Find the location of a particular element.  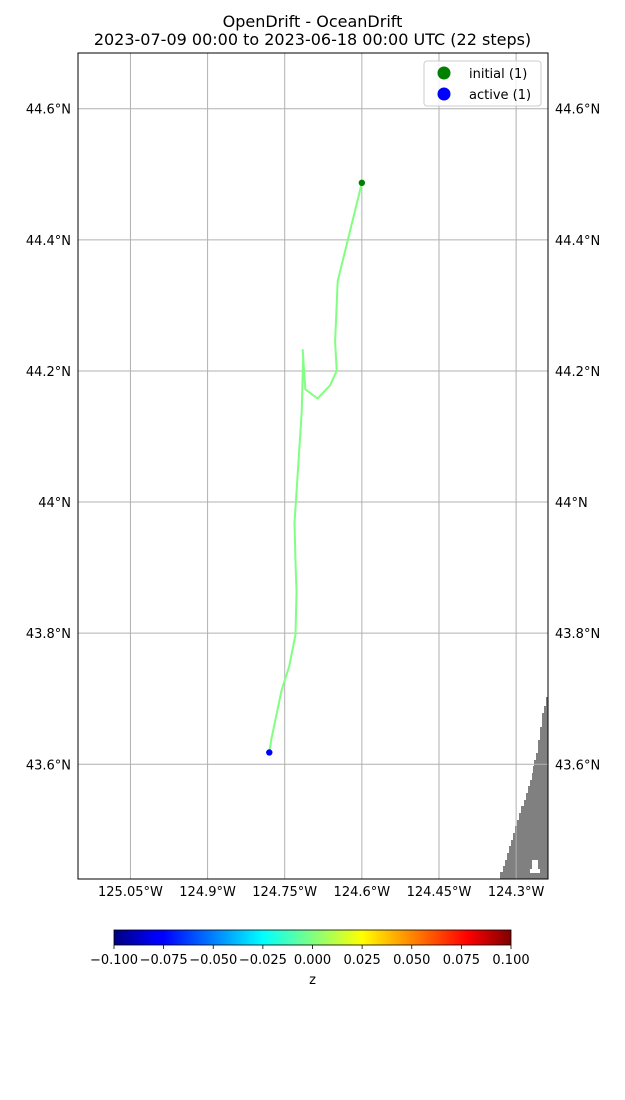

y-tick-label-left: 43.8°N is located at coordinates (48, 634).